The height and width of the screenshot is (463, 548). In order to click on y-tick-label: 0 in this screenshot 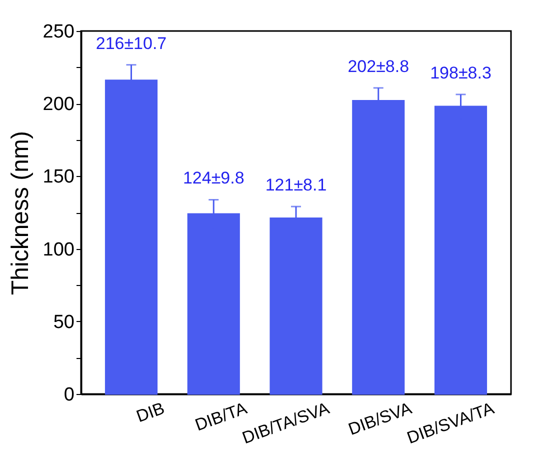, I will do `click(69, 395)`.